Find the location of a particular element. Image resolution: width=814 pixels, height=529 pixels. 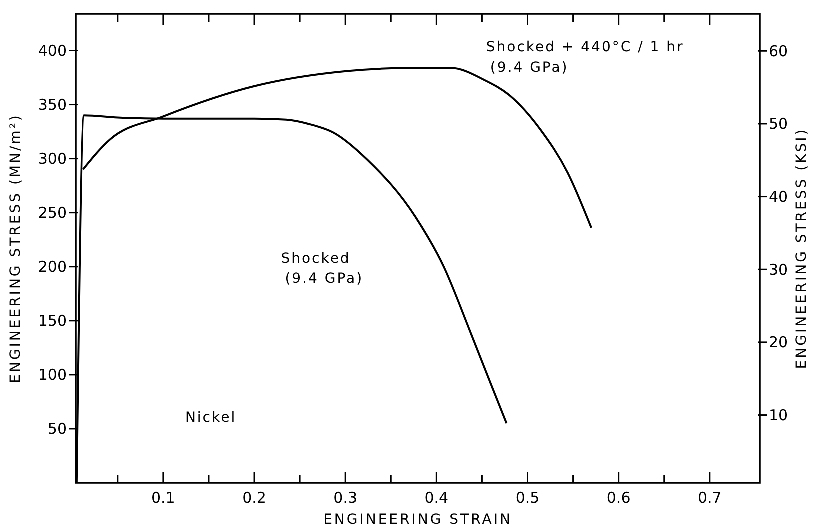

y-axis-title: ENGINEERING STRESS (MN/m²) is located at coordinates (16, 249).